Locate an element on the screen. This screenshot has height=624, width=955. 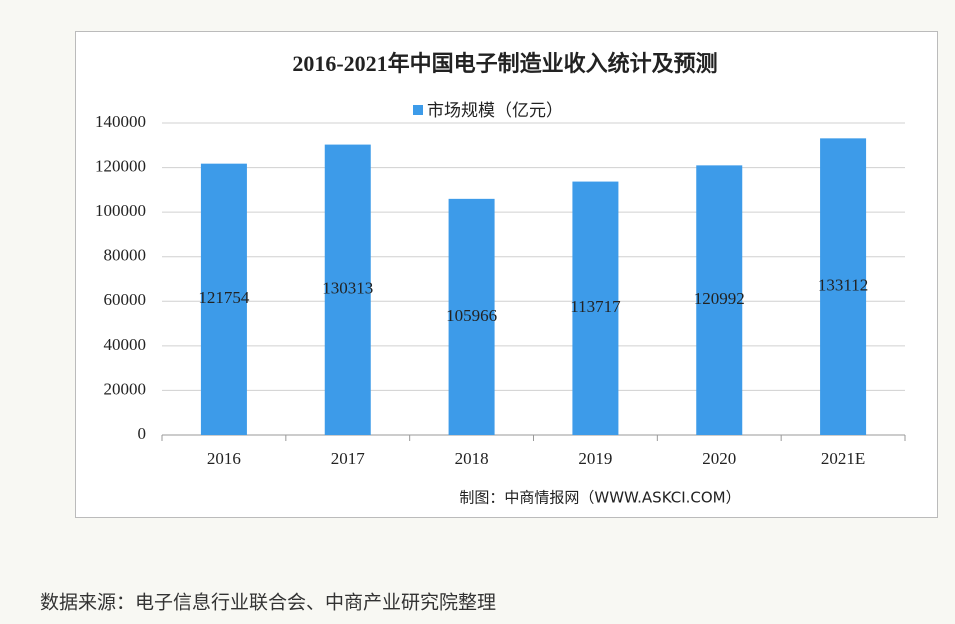
x-tick-label: 2017 is located at coordinates (348, 458).